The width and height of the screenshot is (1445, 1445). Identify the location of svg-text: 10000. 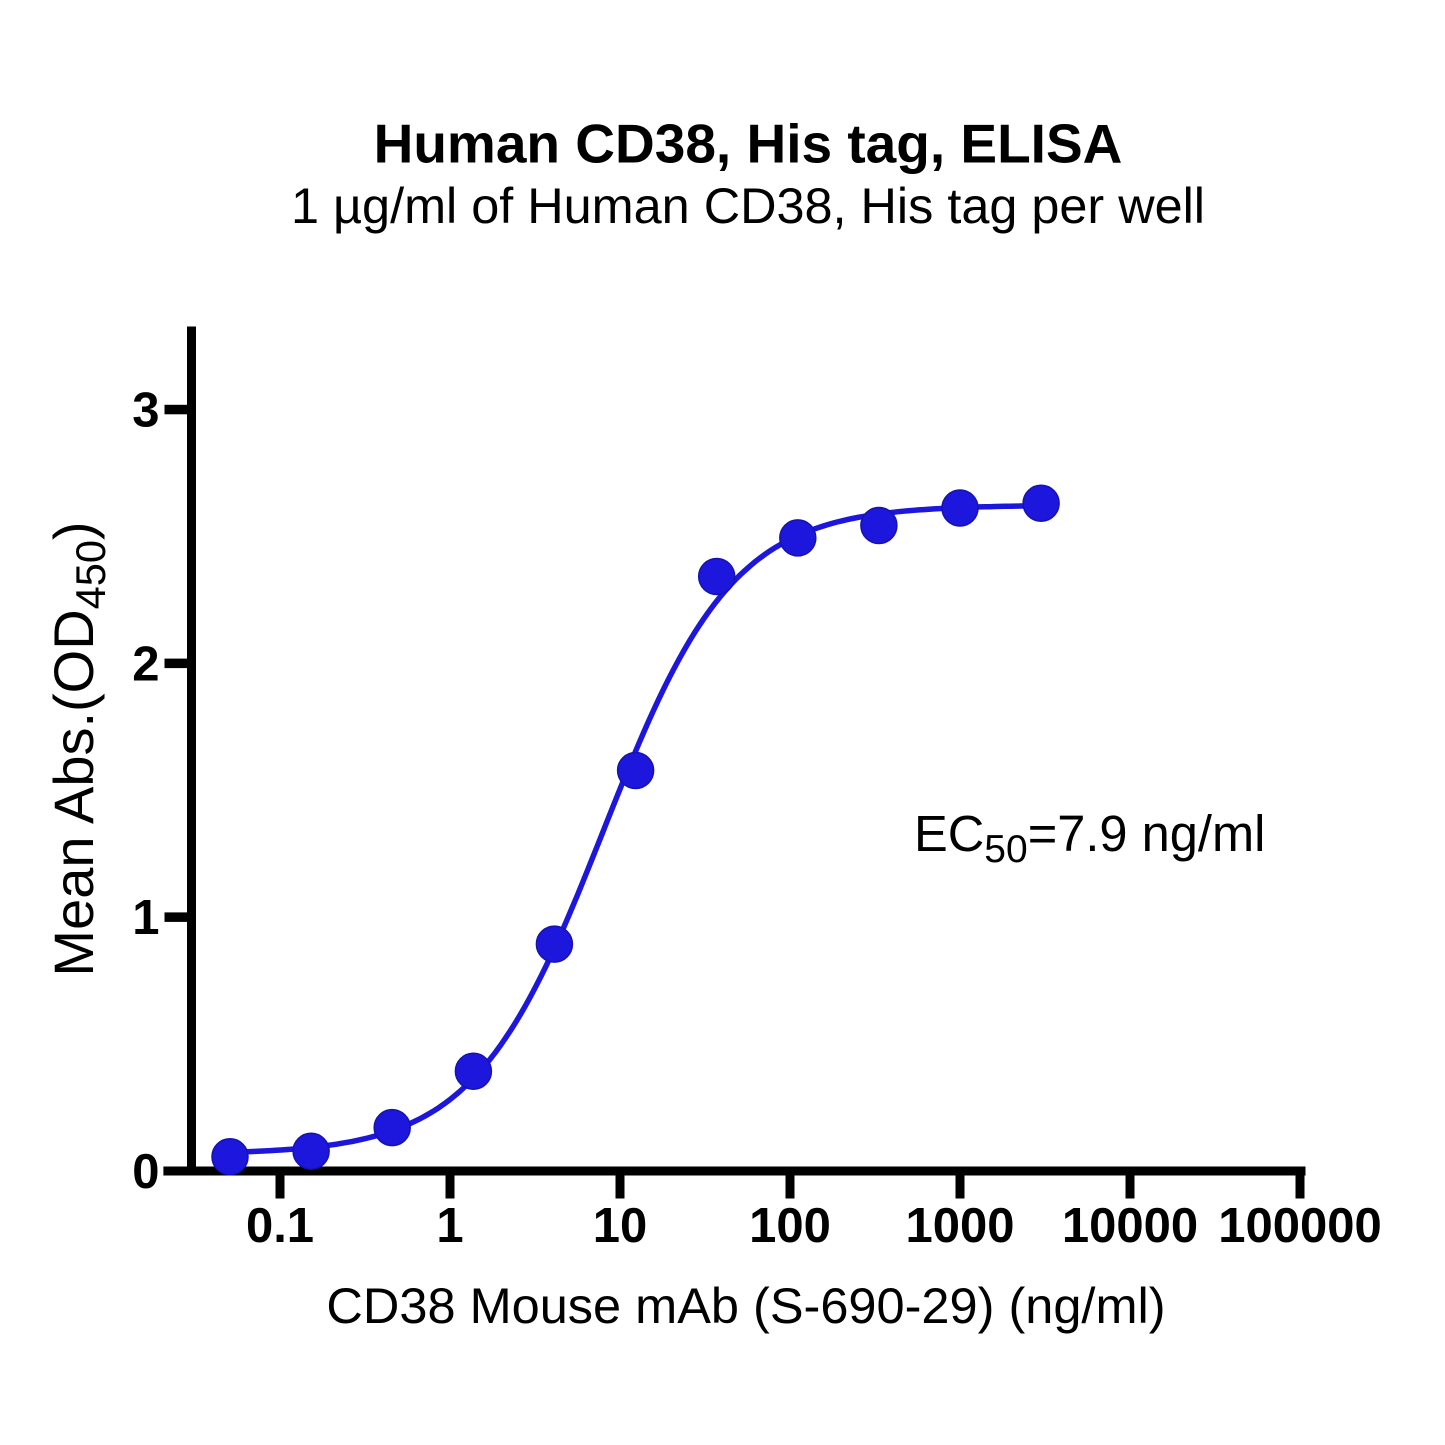
(1130, 1226).